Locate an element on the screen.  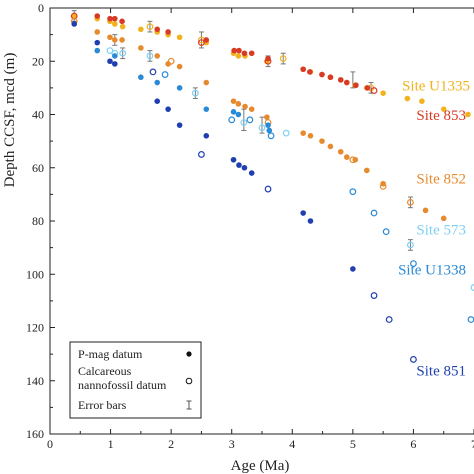
x-tick-label: 7 is located at coordinates (472, 444).